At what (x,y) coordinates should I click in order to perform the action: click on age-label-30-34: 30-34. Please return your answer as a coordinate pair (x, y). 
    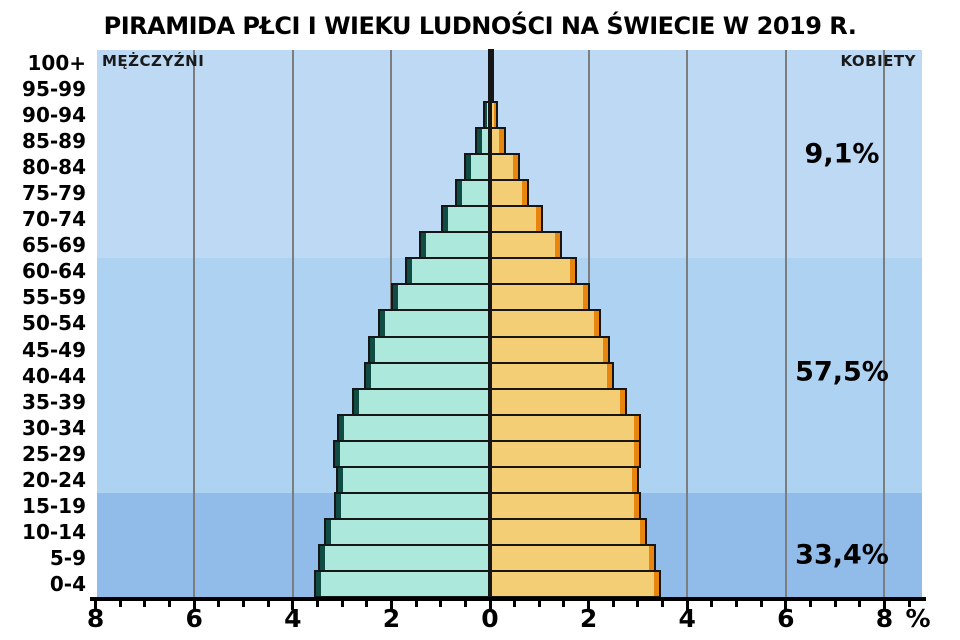
    Looking at the image, I should click on (54, 427).